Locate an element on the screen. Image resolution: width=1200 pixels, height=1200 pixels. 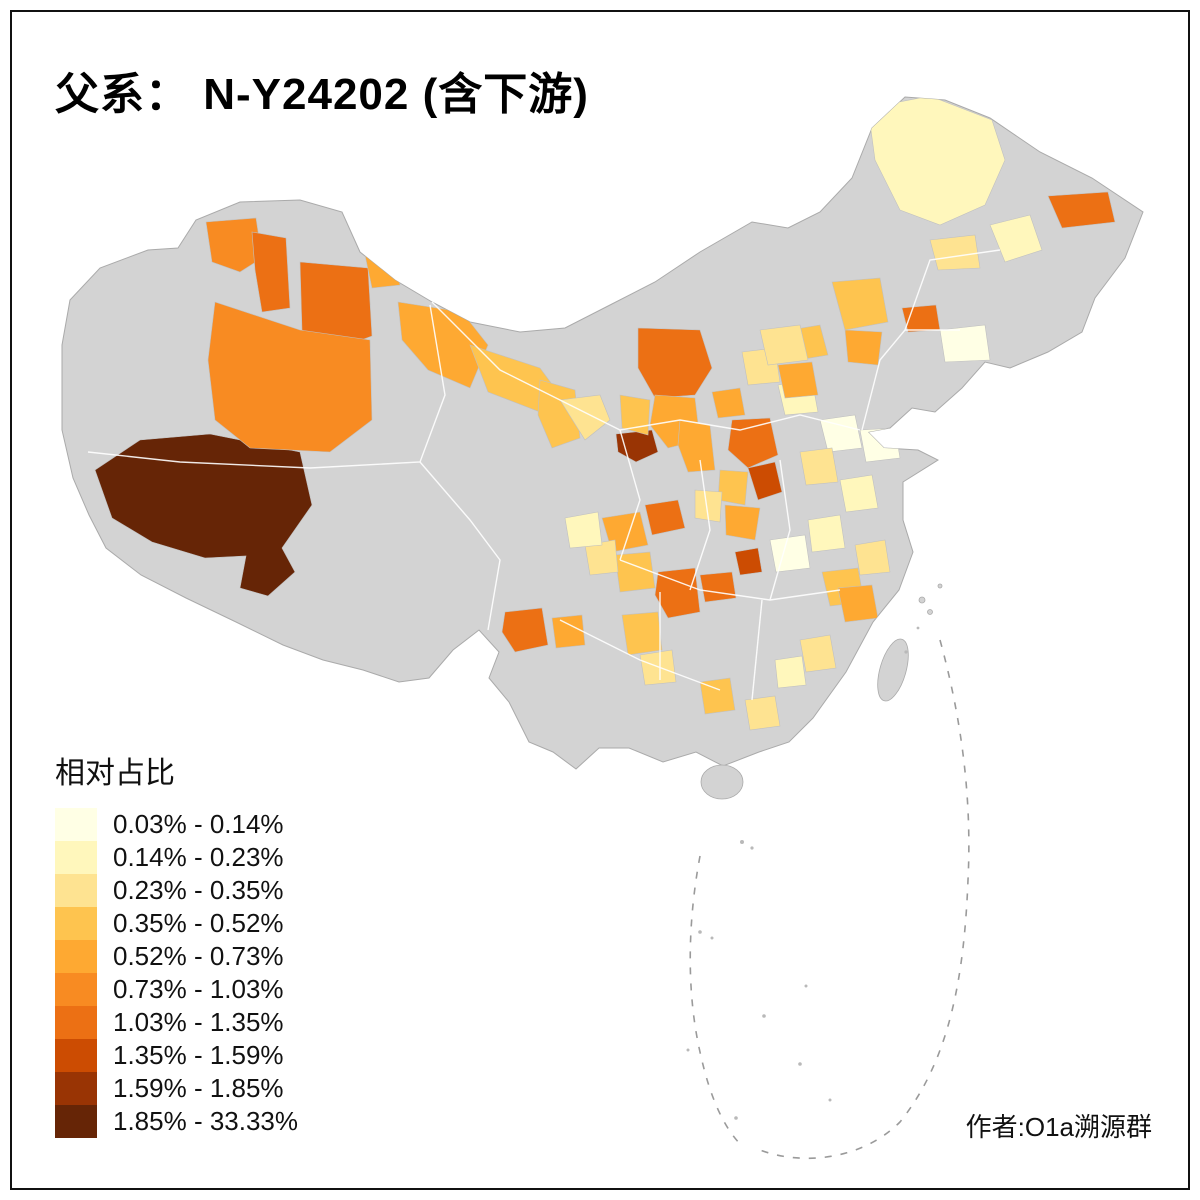
legend-row: 0.52% - 0.73% is located at coordinates (176, 956).